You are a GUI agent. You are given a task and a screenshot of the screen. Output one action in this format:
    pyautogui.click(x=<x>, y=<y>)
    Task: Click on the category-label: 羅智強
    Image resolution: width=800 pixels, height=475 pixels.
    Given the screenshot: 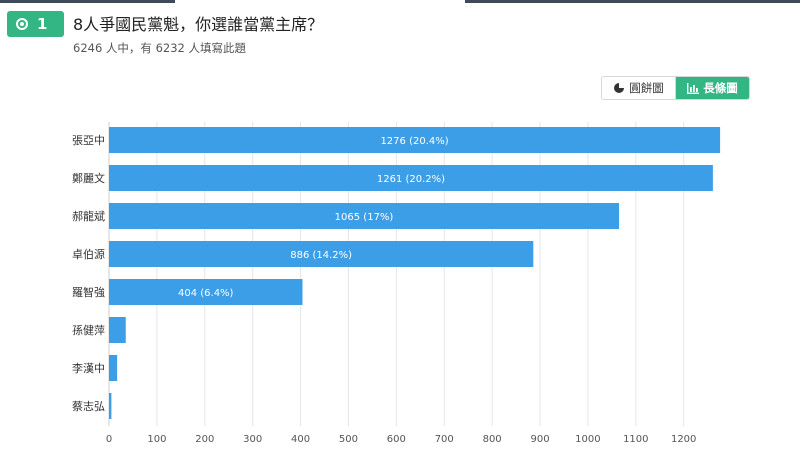 What is the action you would take?
    pyautogui.click(x=88, y=292)
    